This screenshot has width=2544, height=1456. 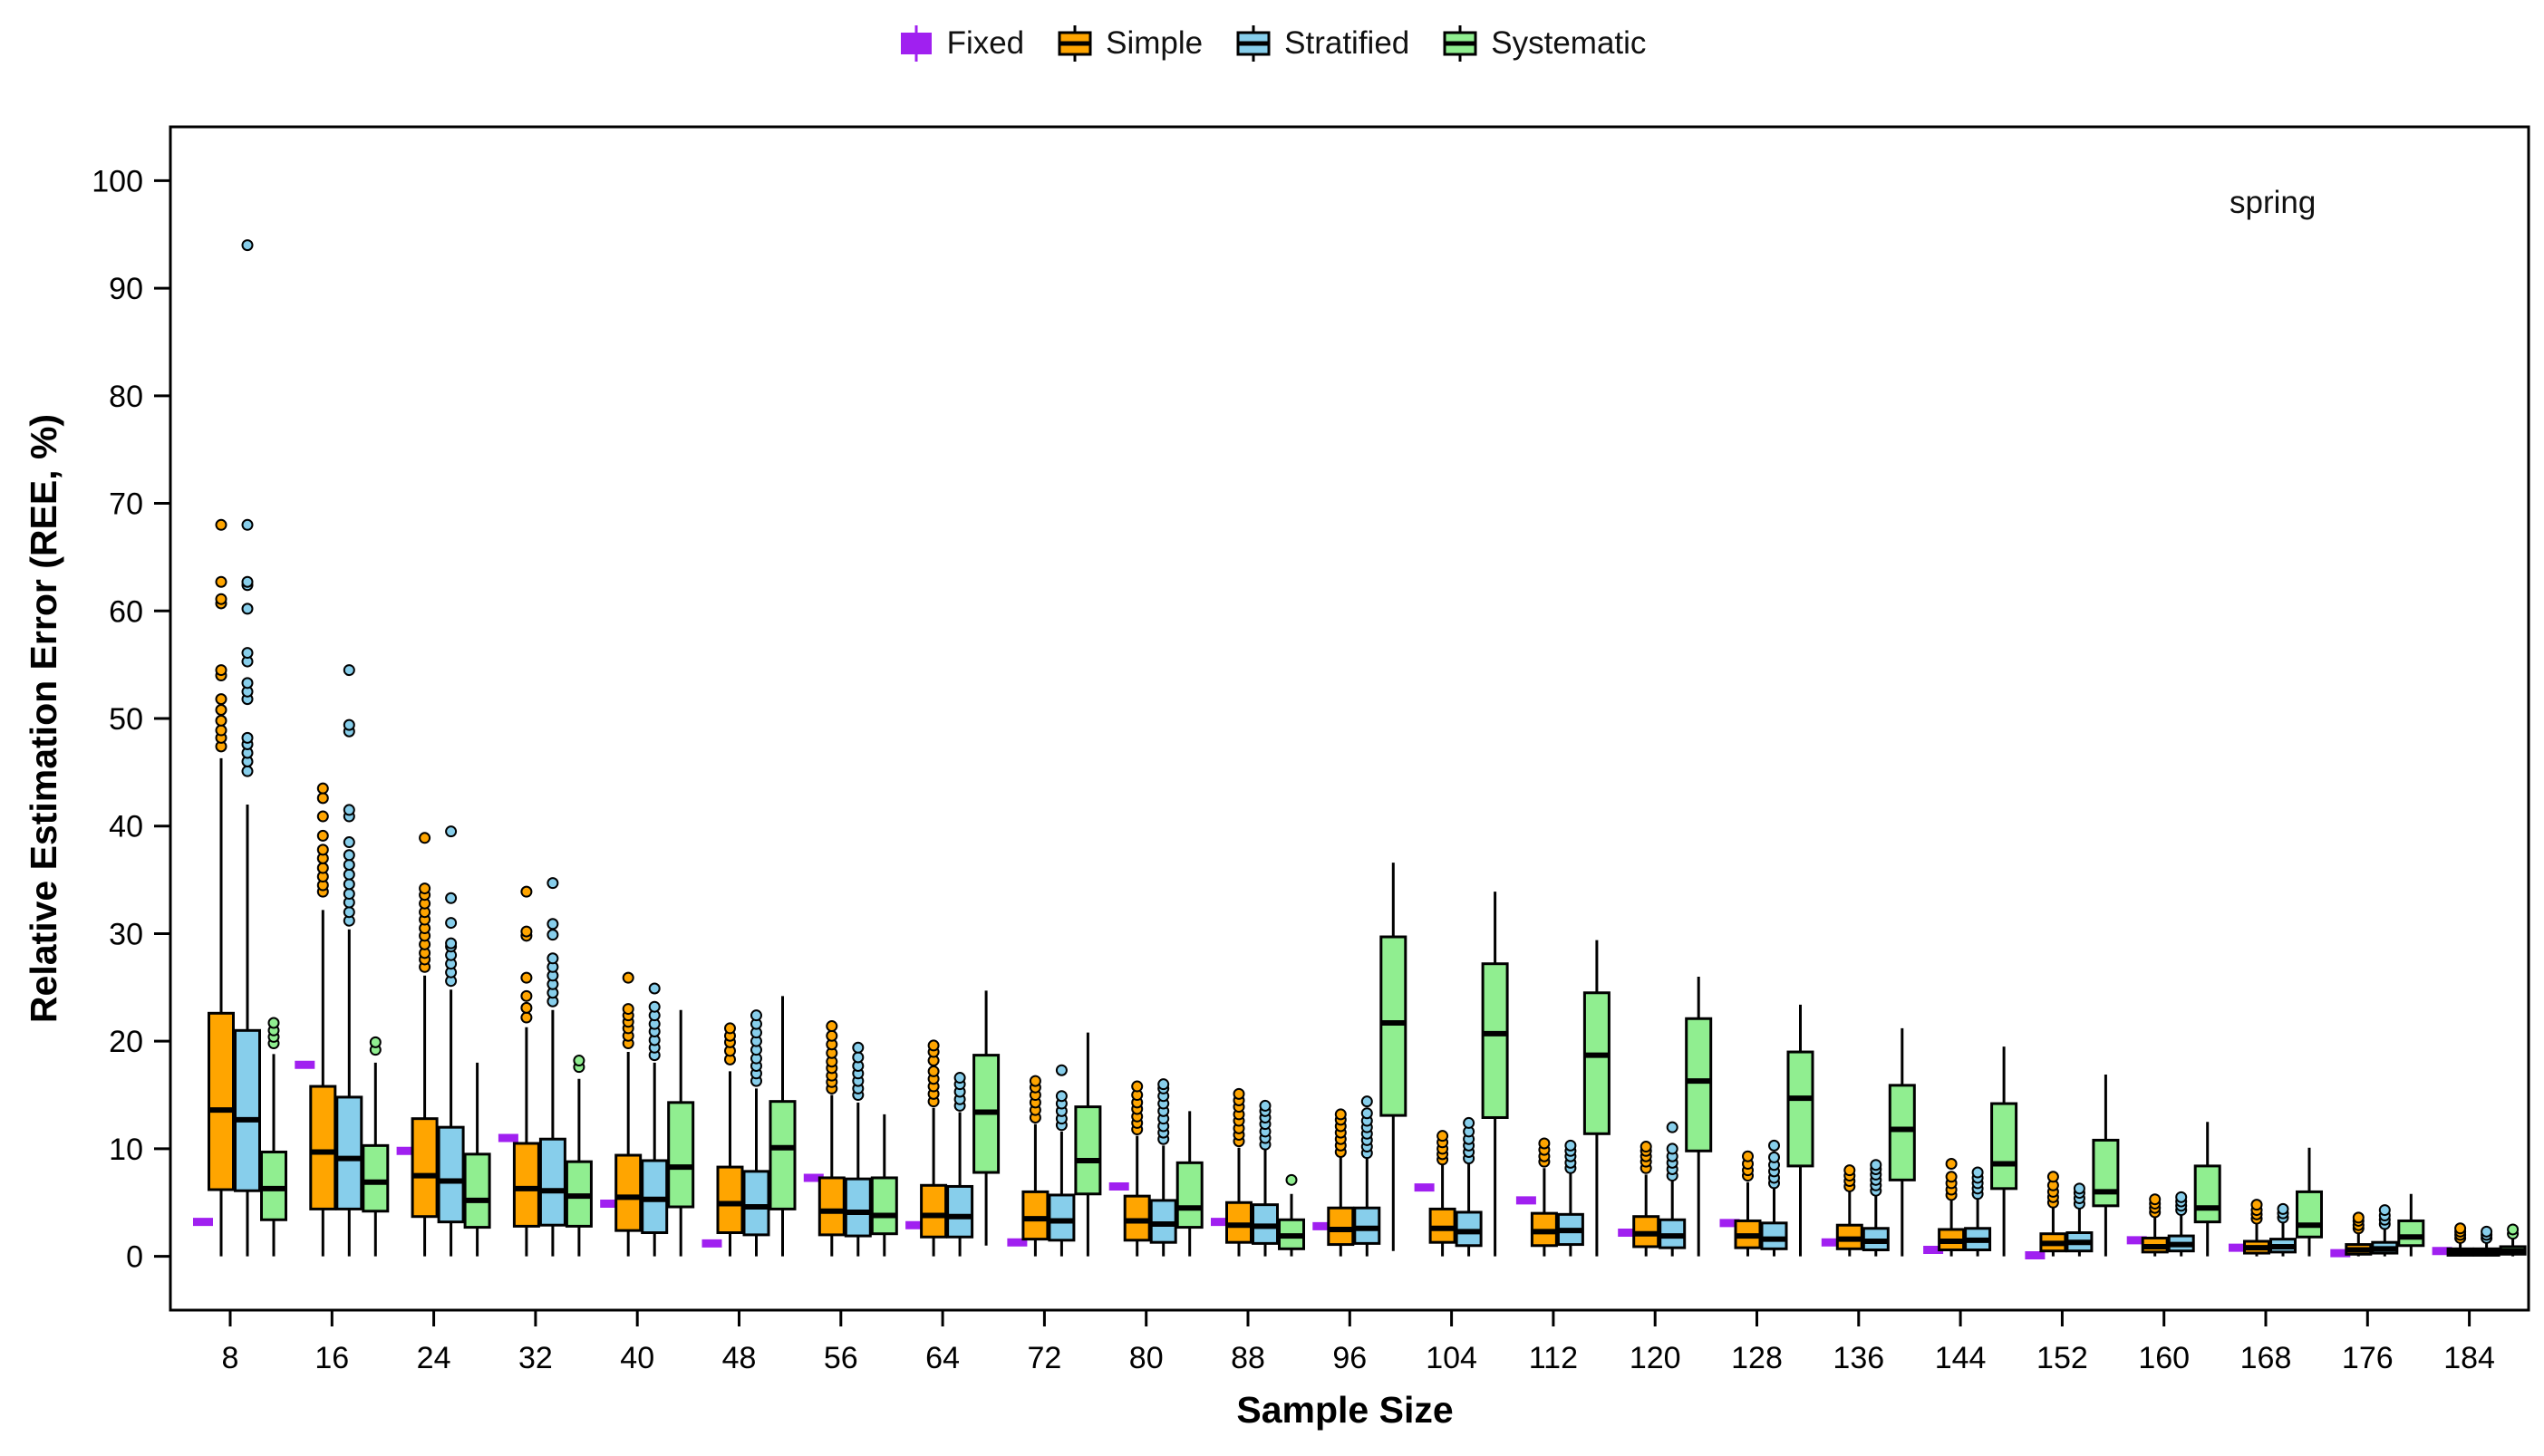 I want to click on y-tick-label: 30, so click(x=126, y=934).